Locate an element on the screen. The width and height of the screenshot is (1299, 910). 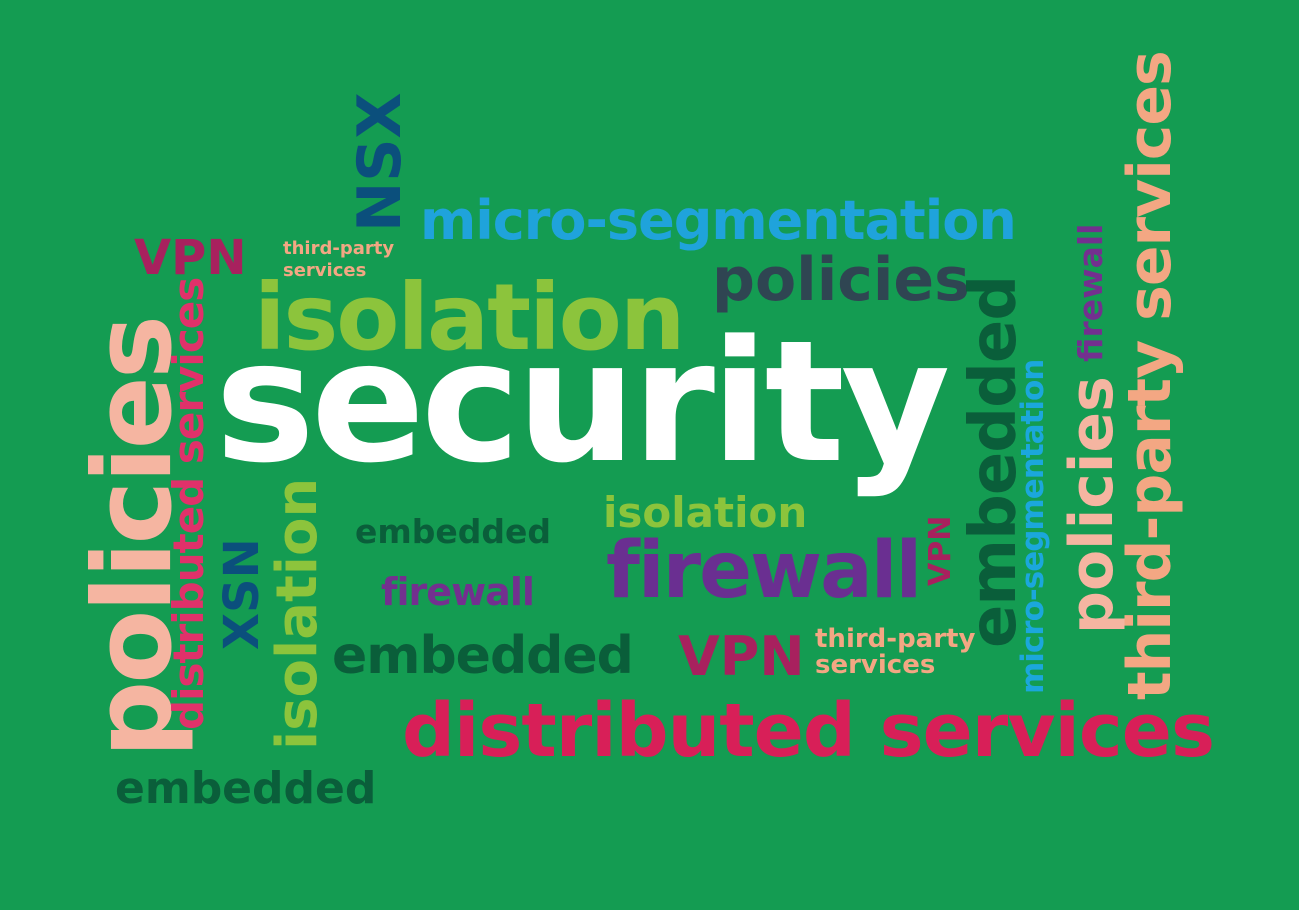
word-firewall-vertical: firewall is located at coordinates (1090, 293).